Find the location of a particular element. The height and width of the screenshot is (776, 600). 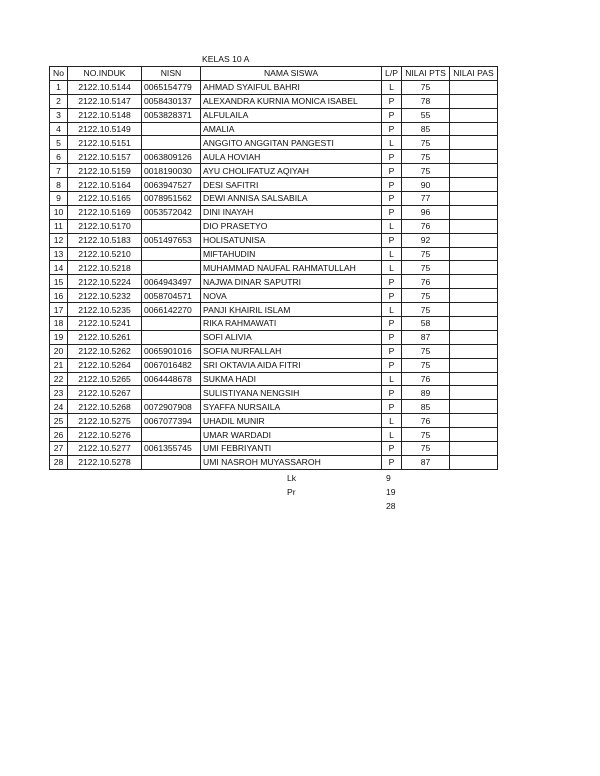

cell-nisn: 0018190030 is located at coordinates (171, 171).